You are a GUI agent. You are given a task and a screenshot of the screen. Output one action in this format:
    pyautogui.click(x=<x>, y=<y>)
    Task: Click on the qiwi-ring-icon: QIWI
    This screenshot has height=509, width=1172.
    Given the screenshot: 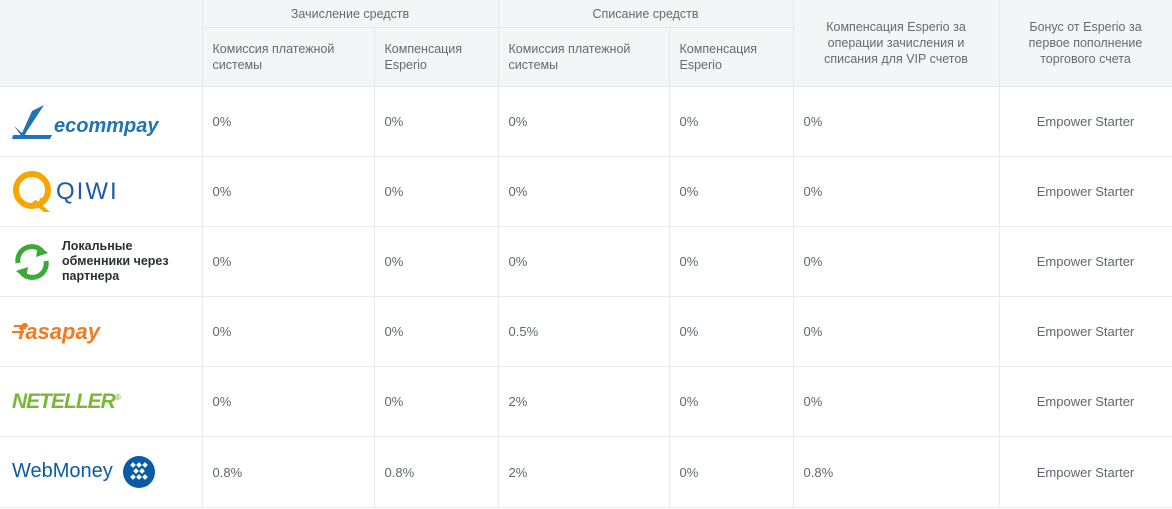 What is the action you would take?
    pyautogui.click(x=66, y=191)
    